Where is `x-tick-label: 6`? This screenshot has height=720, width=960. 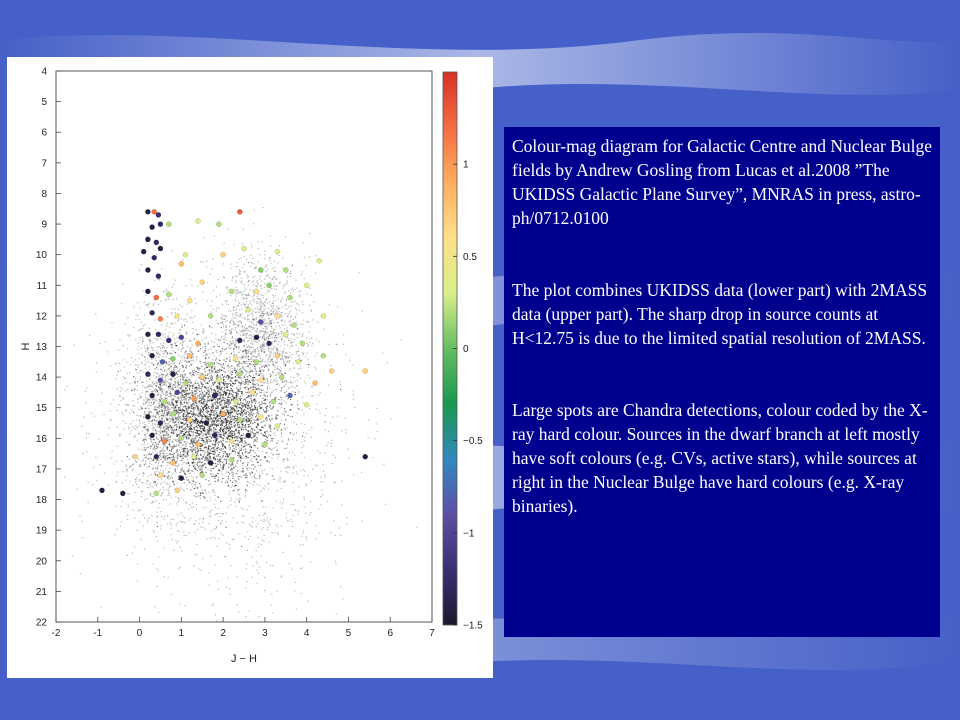 x-tick-label: 6 is located at coordinates (390, 633).